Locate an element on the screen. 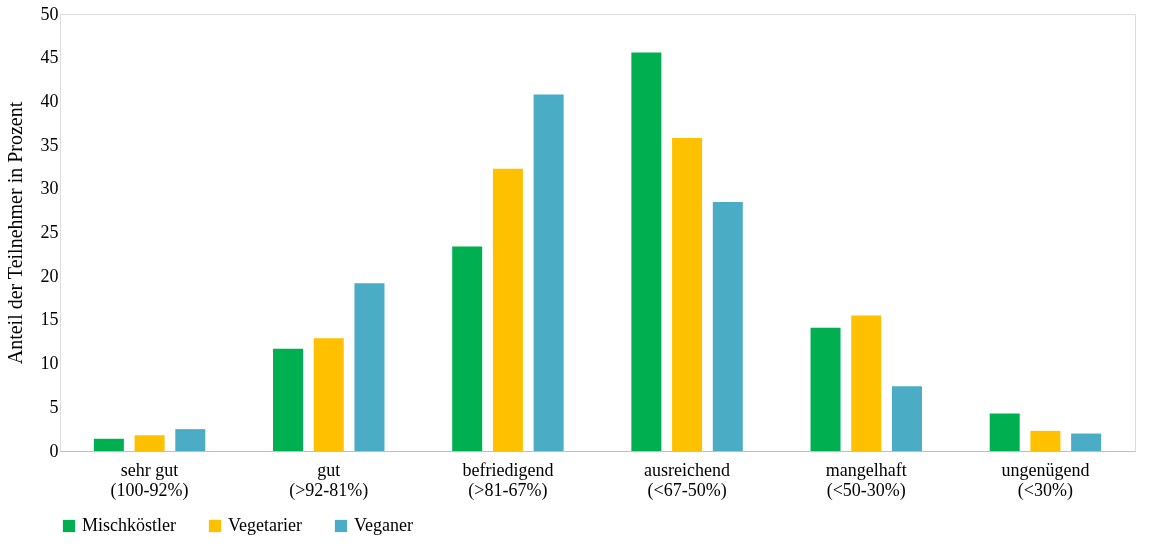 The width and height of the screenshot is (1151, 548). y-tick-label: 50 is located at coordinates (49, 13).